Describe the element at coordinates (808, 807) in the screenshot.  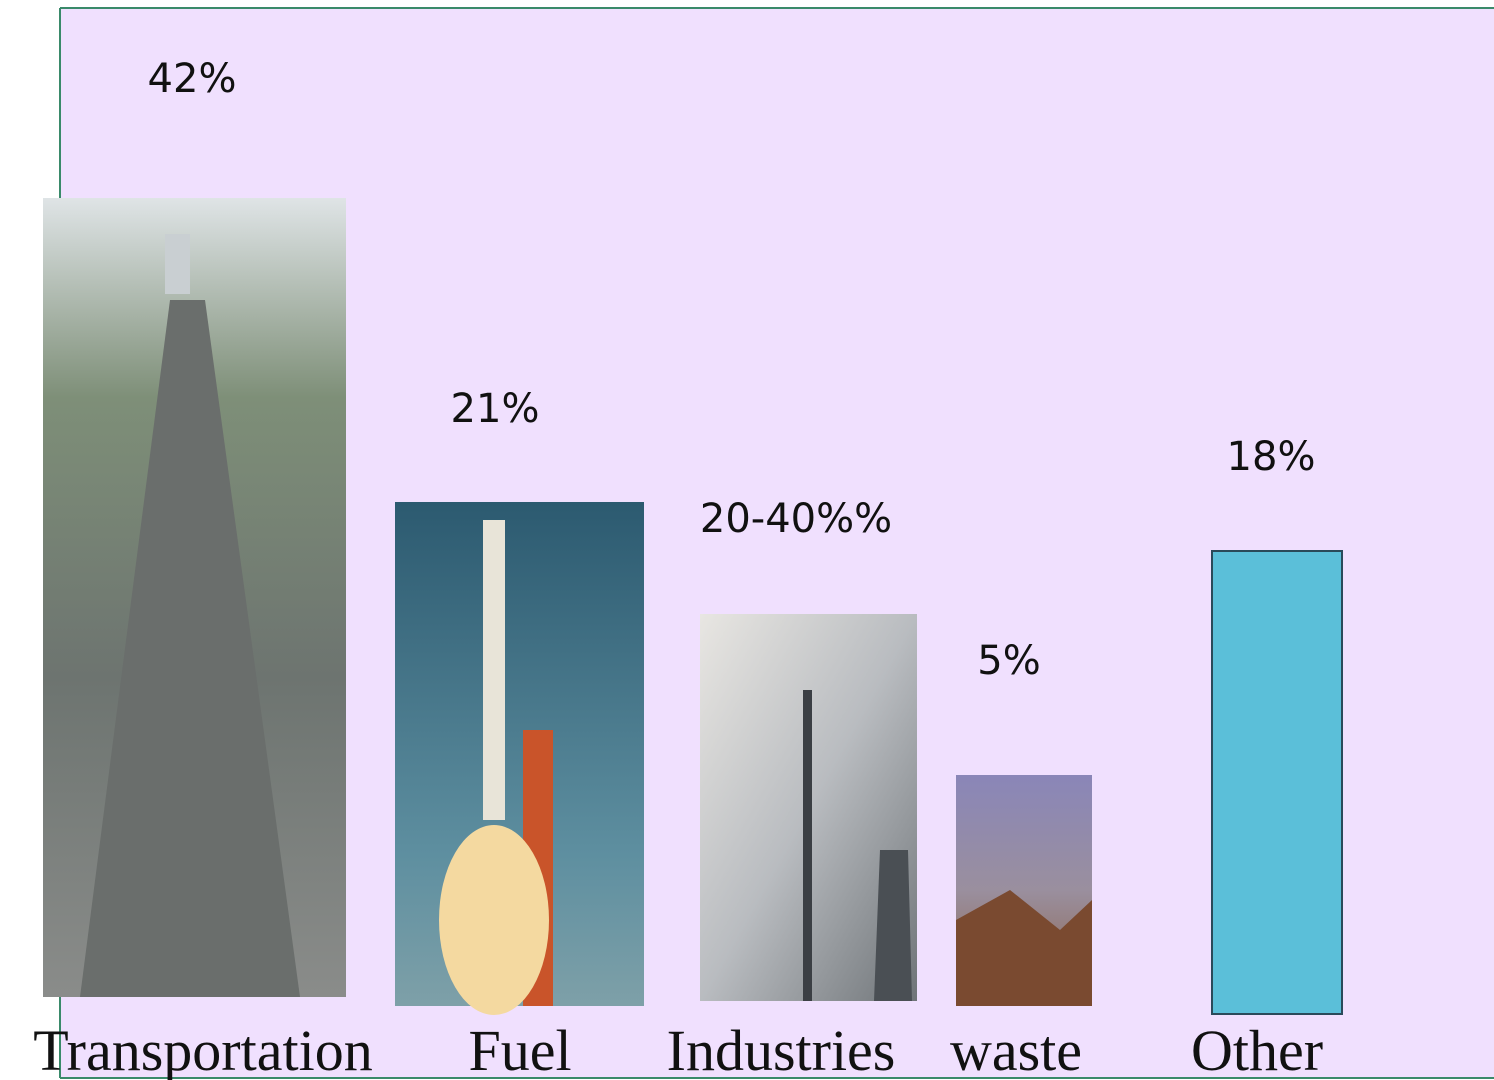
I see `picture-industries` at that location.